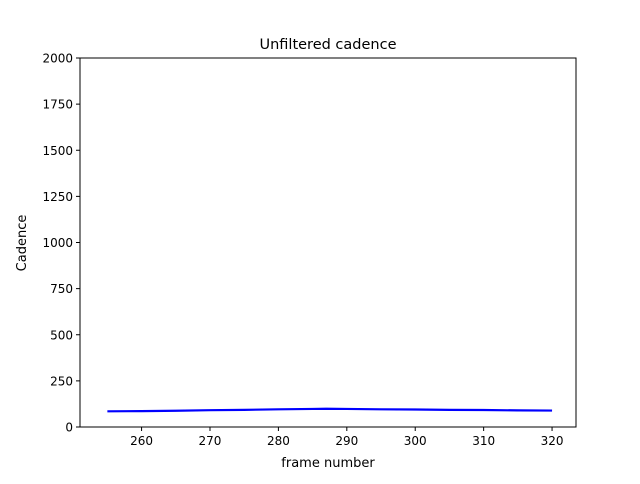 The image size is (640, 484). What do you see at coordinates (210, 441) in the screenshot?
I see `x-tick-label: 270` at bounding box center [210, 441].